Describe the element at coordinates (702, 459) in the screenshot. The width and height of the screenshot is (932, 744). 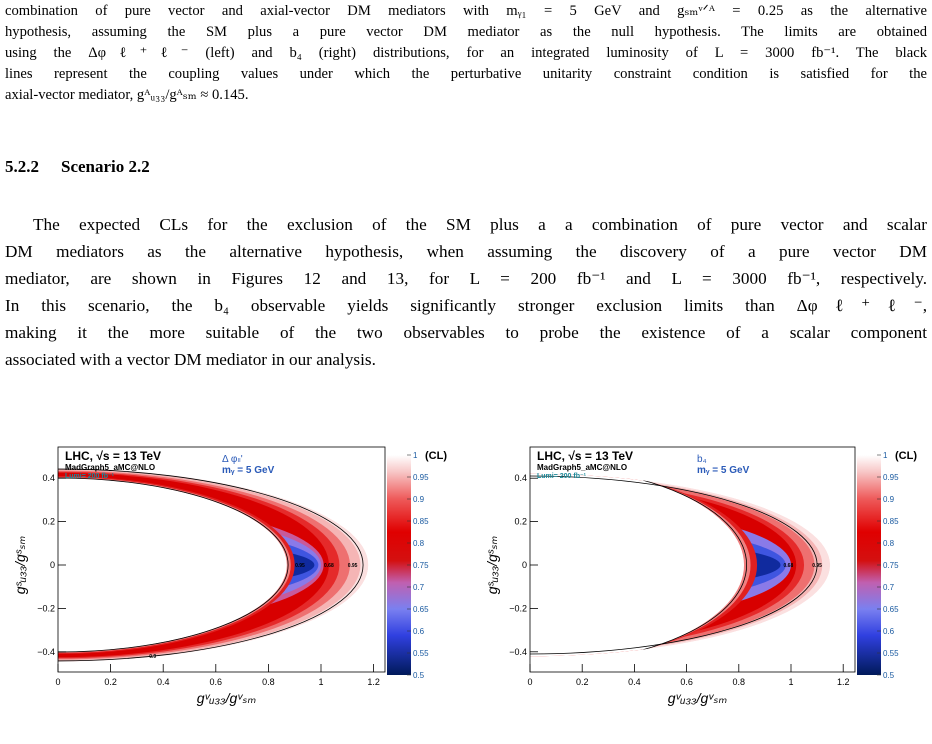
I see `observable-label: b₄` at that location.